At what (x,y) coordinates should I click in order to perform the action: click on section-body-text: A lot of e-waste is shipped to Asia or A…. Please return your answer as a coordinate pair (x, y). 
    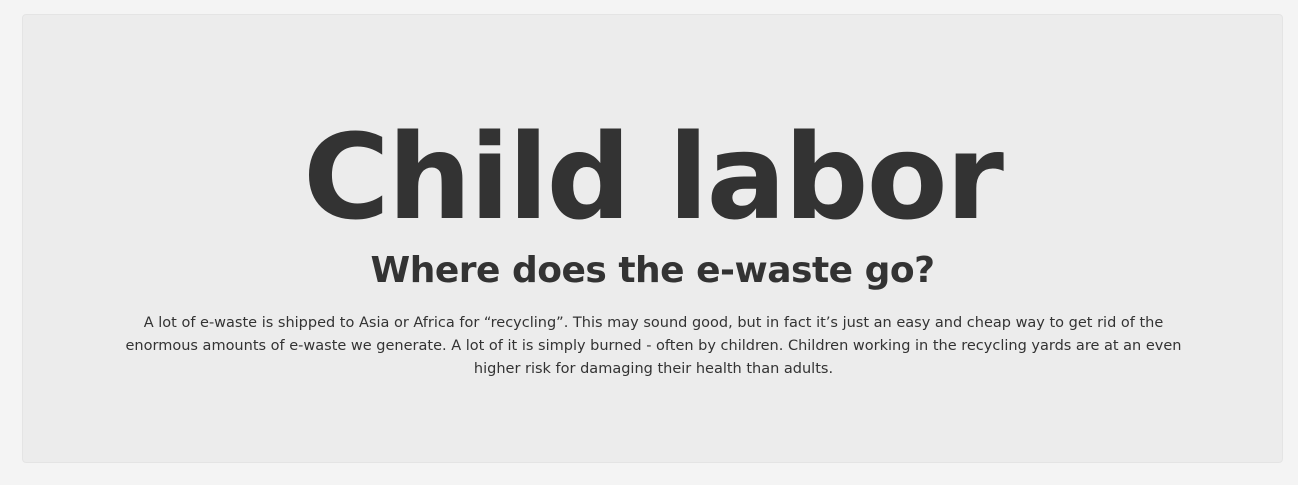
    Looking at the image, I should click on (653, 346).